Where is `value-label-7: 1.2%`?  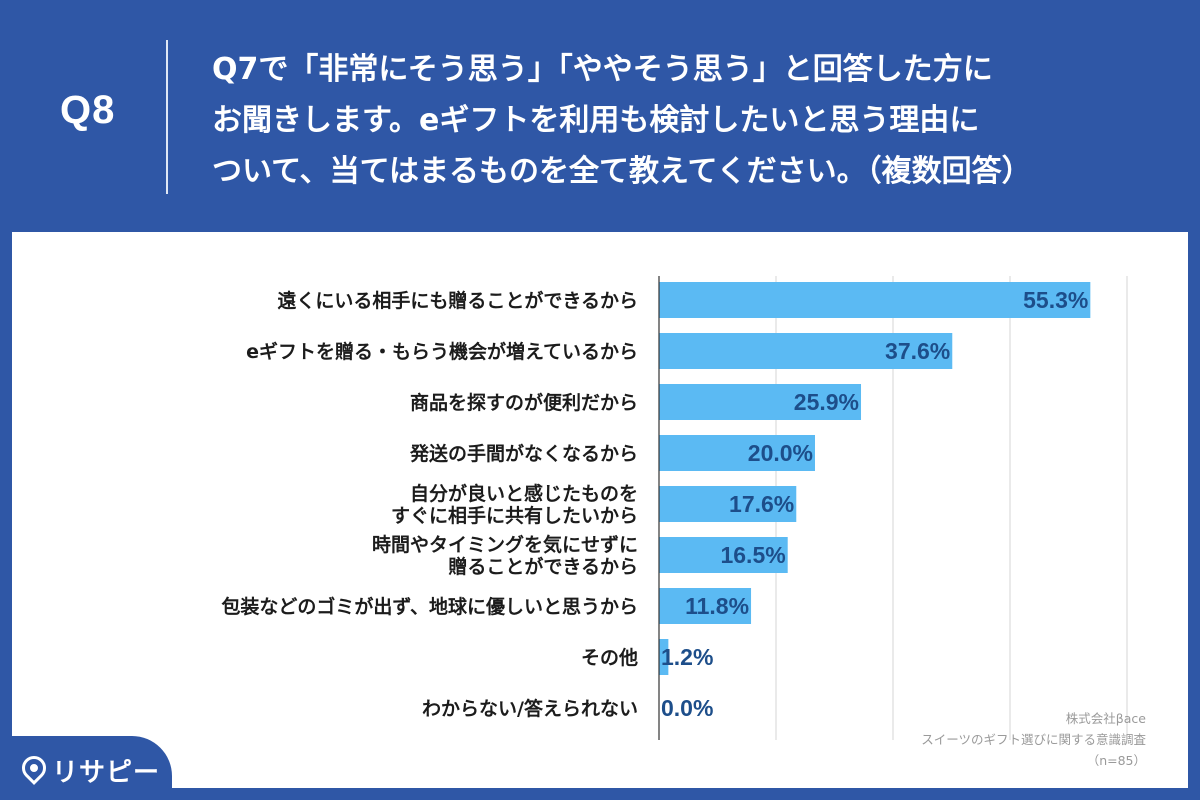 value-label-7: 1.2% is located at coordinates (687, 657).